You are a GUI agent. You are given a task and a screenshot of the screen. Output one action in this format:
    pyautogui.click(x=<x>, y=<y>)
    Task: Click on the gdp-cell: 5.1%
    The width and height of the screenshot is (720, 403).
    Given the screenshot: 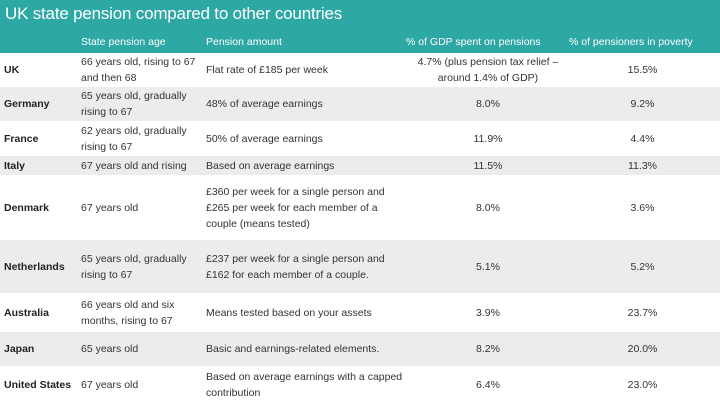 What is the action you would take?
    pyautogui.click(x=488, y=266)
    